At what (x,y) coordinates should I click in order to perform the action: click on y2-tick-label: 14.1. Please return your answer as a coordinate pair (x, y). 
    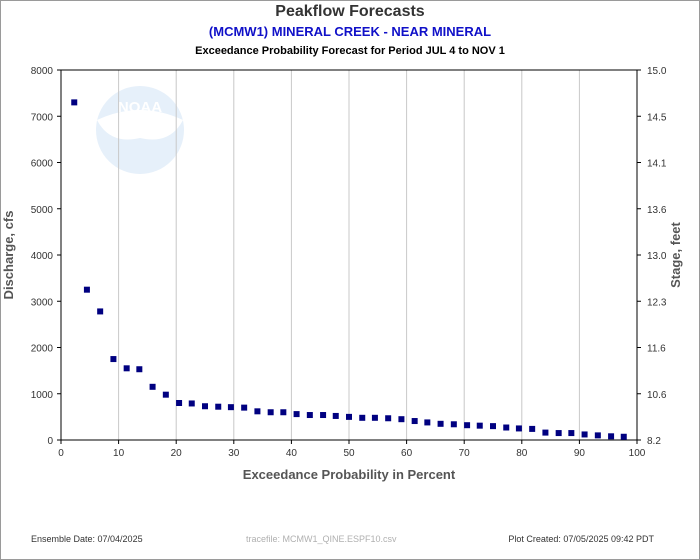
    Looking at the image, I should click on (657, 164).